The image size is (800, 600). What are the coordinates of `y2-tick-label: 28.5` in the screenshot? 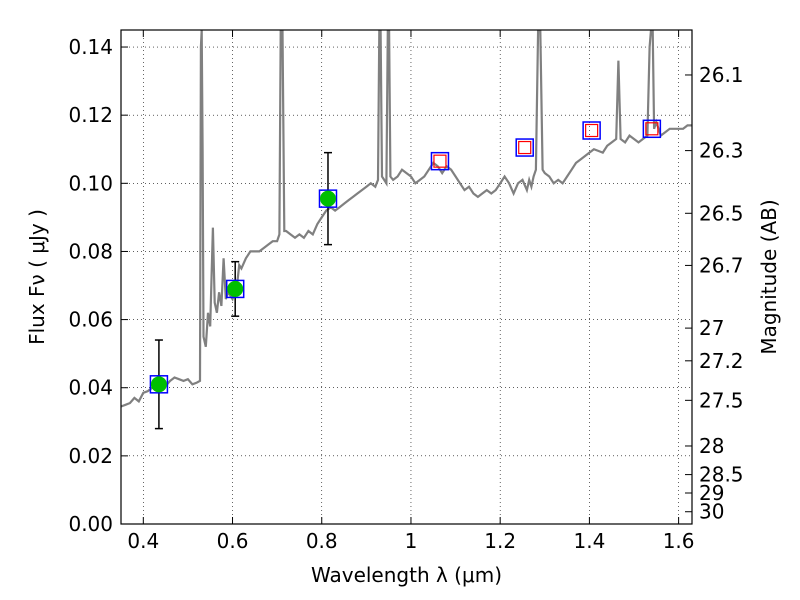 It's located at (721, 475).